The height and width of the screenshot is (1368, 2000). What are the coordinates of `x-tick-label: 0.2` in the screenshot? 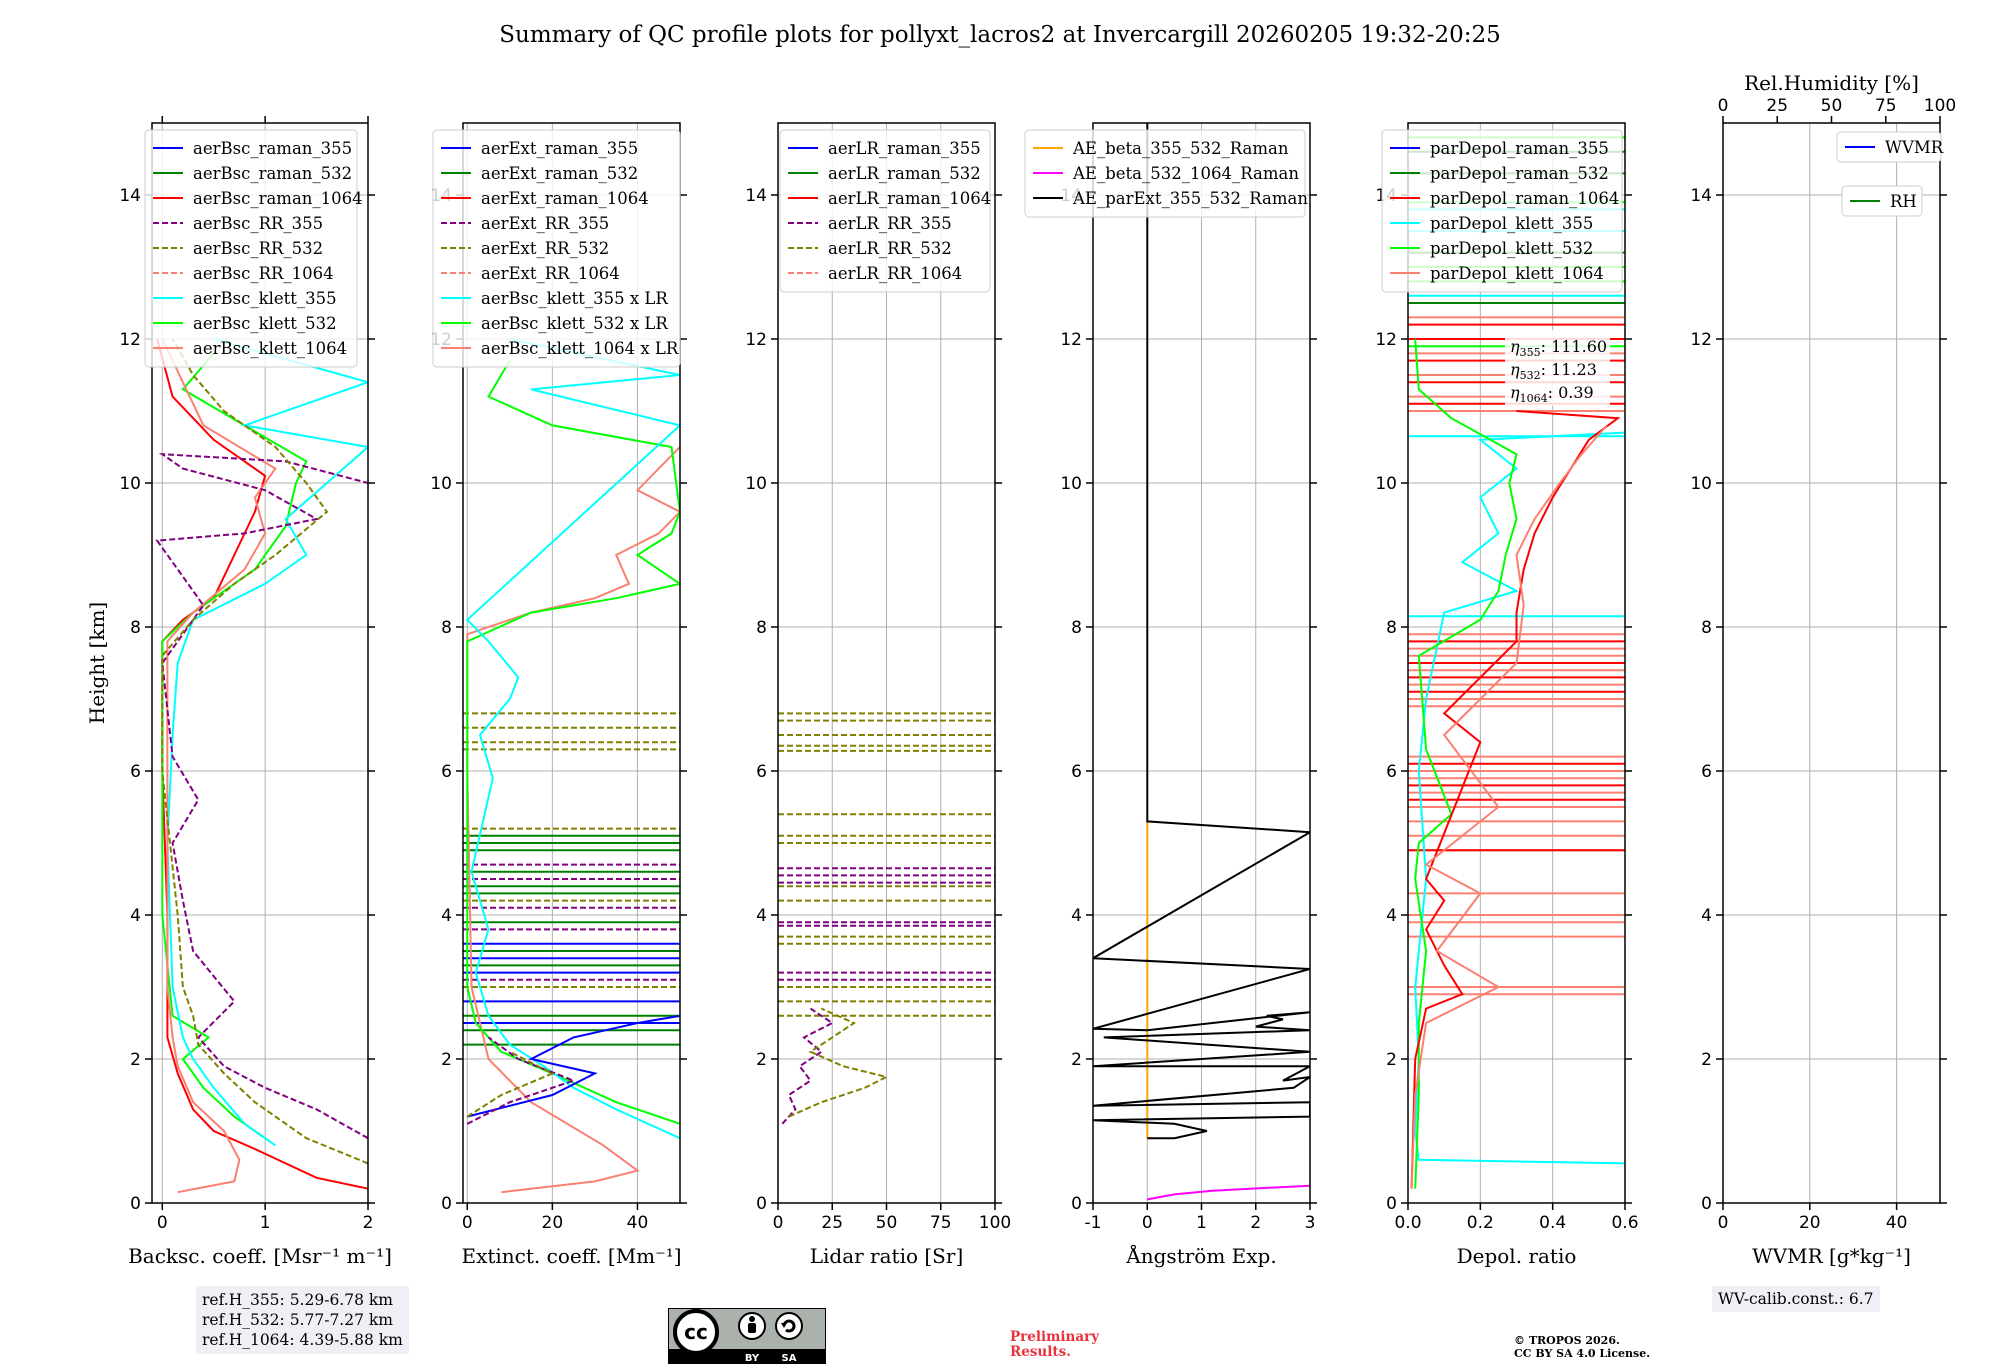 It's located at (1480, 1223).